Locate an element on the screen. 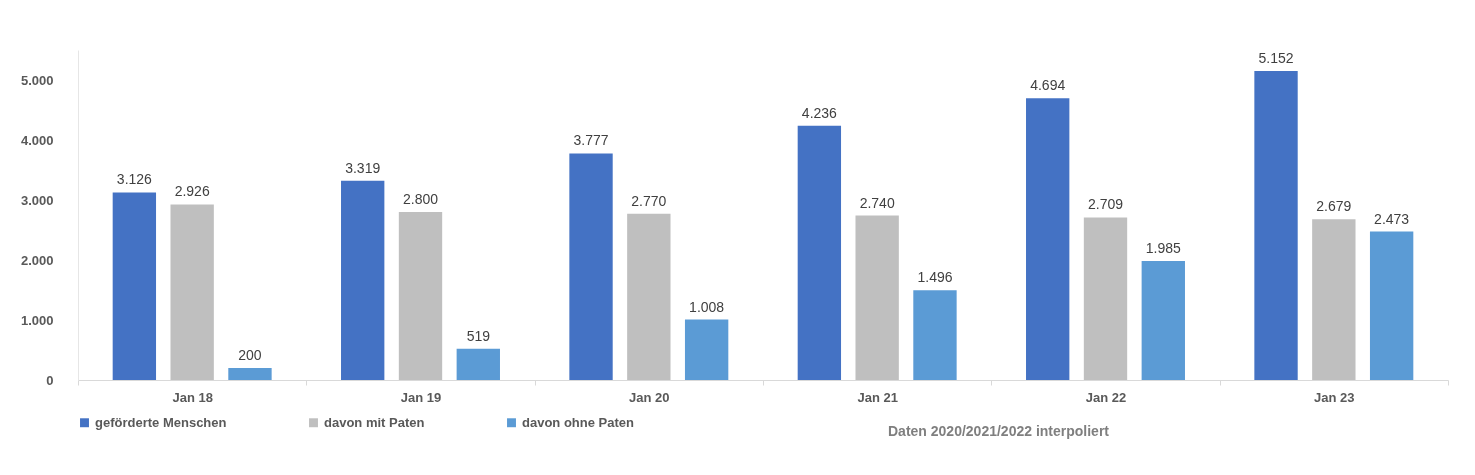 Image resolution: width=1475 pixels, height=475 pixels. data-label: 3.319 is located at coordinates (363, 167).